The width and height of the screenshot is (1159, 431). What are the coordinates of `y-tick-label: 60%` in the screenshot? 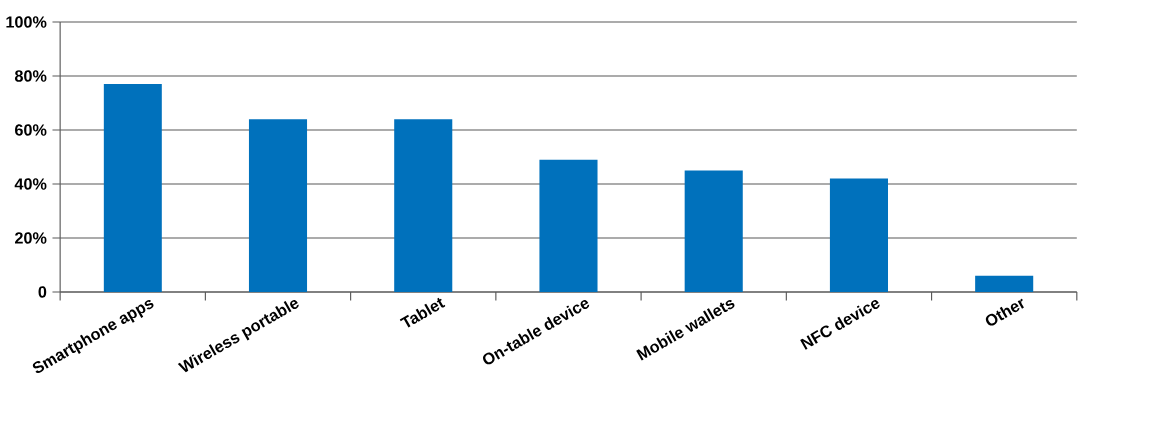 It's located at (31, 130).